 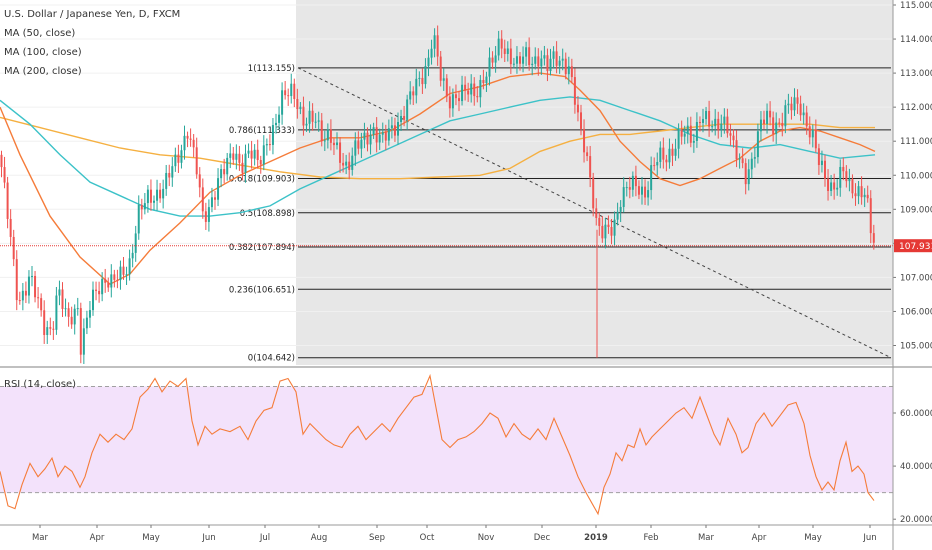 I want to click on time-axis-label: Nov, so click(x=486, y=538).